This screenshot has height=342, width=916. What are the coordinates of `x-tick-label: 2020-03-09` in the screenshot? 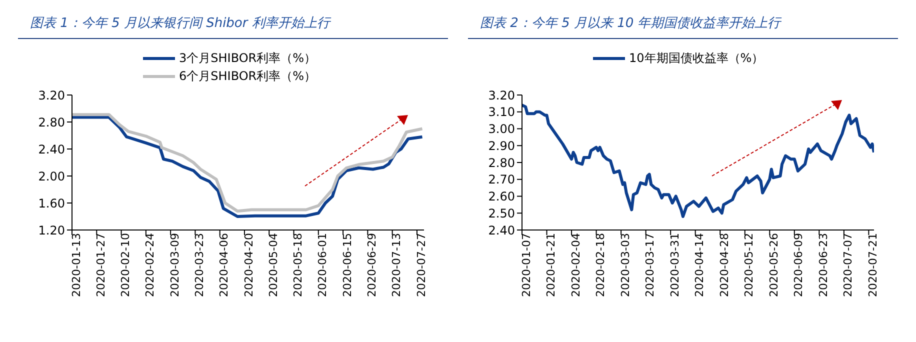 It's located at (175, 265).